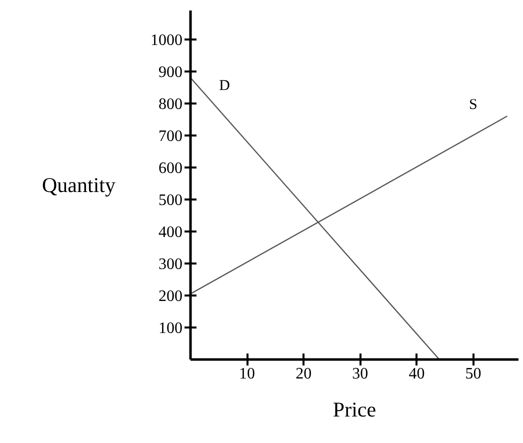  What do you see at coordinates (170, 168) in the screenshot?
I see `y-tick-label: 600` at bounding box center [170, 168].